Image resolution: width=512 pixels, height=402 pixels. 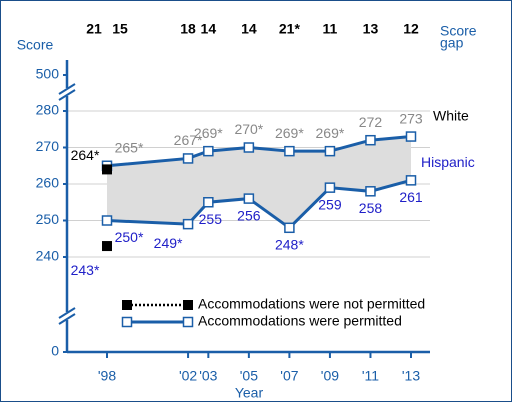 I want to click on x-tick-label: '05, so click(x=249, y=376).